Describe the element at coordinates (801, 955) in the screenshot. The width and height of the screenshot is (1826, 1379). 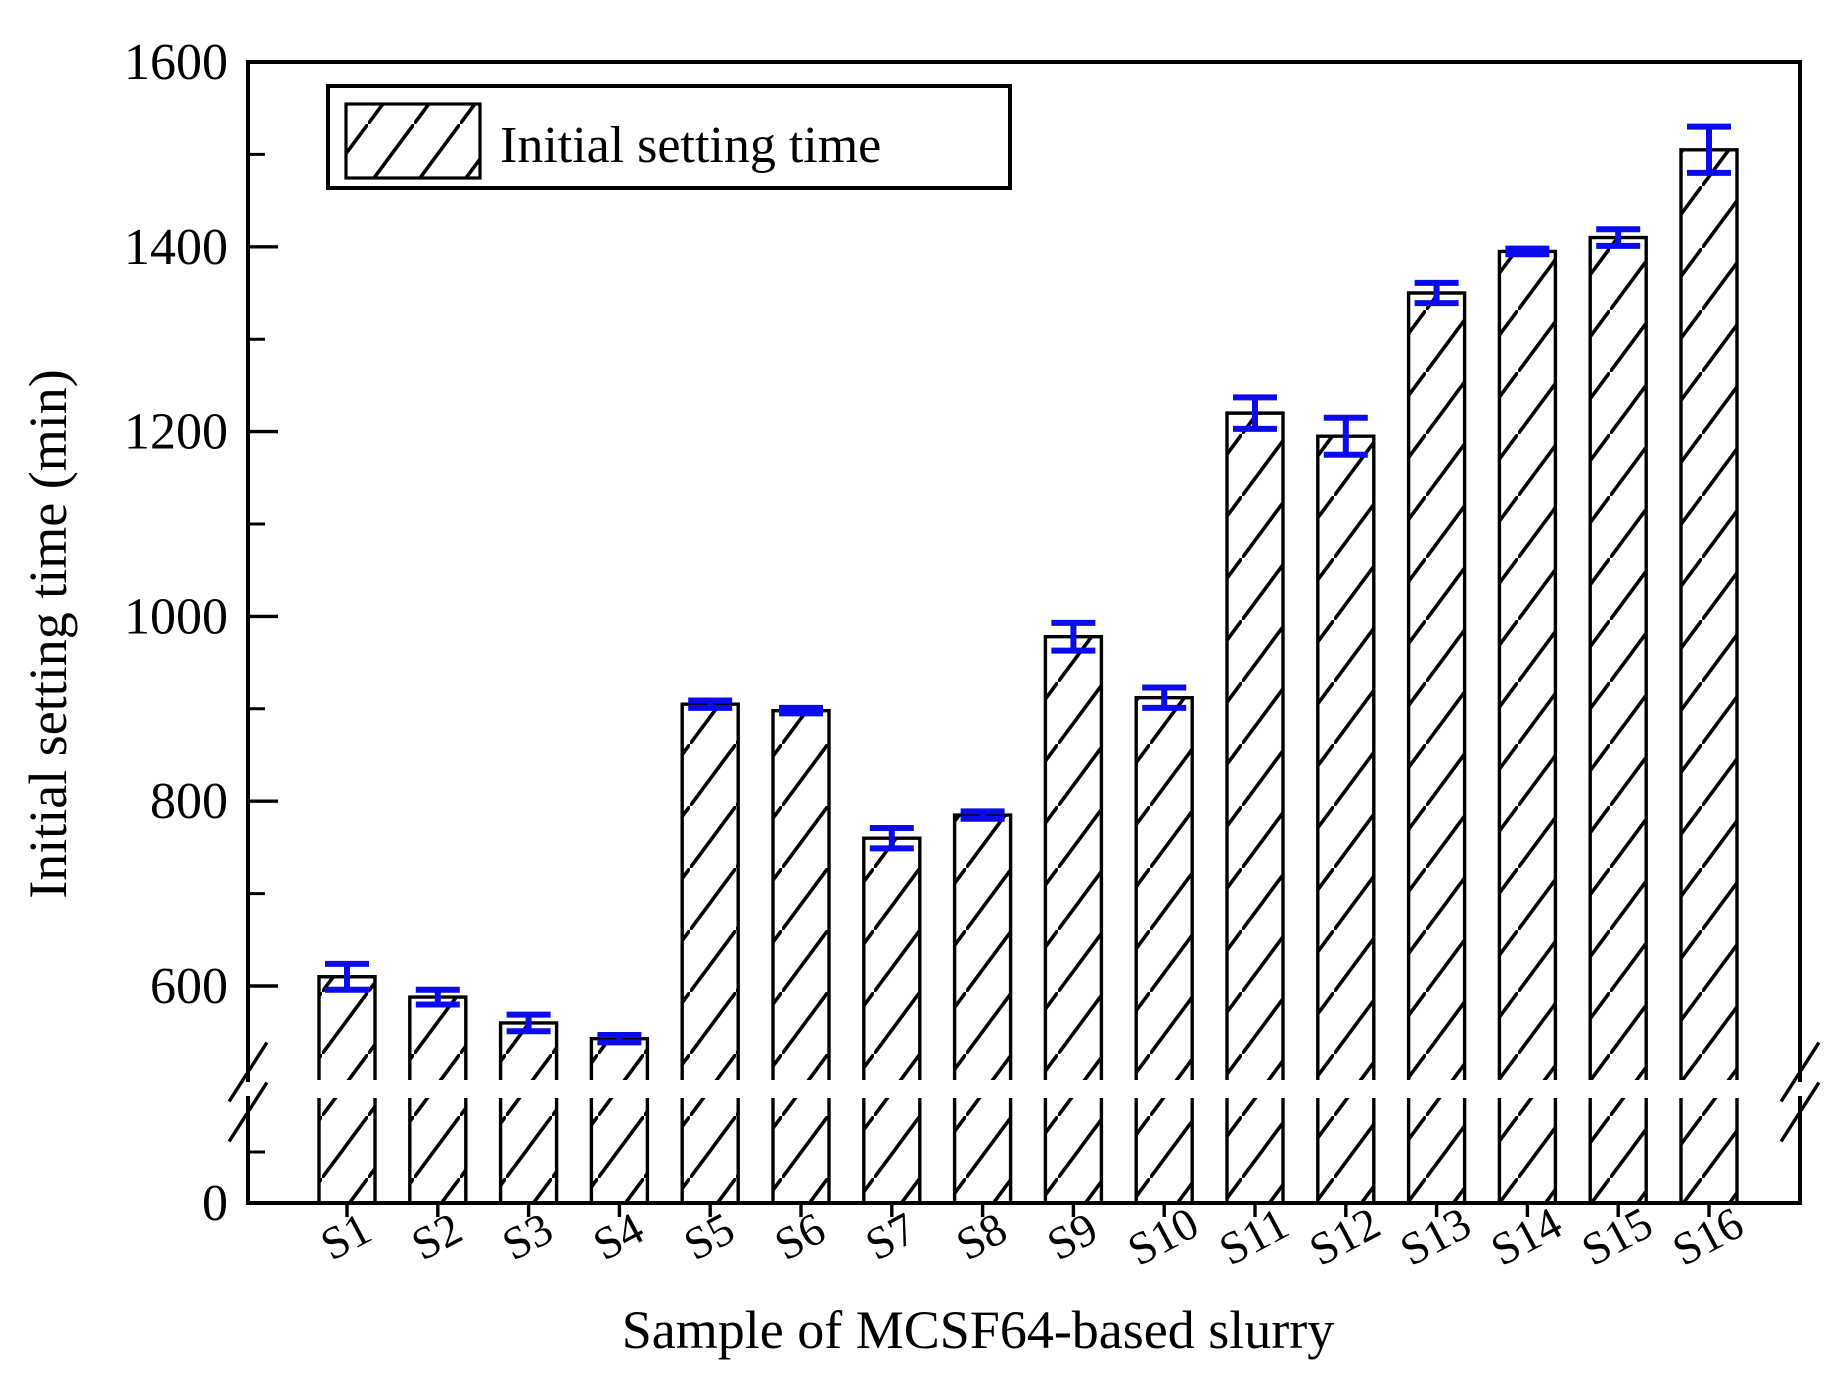
I see `bar-S6` at that location.